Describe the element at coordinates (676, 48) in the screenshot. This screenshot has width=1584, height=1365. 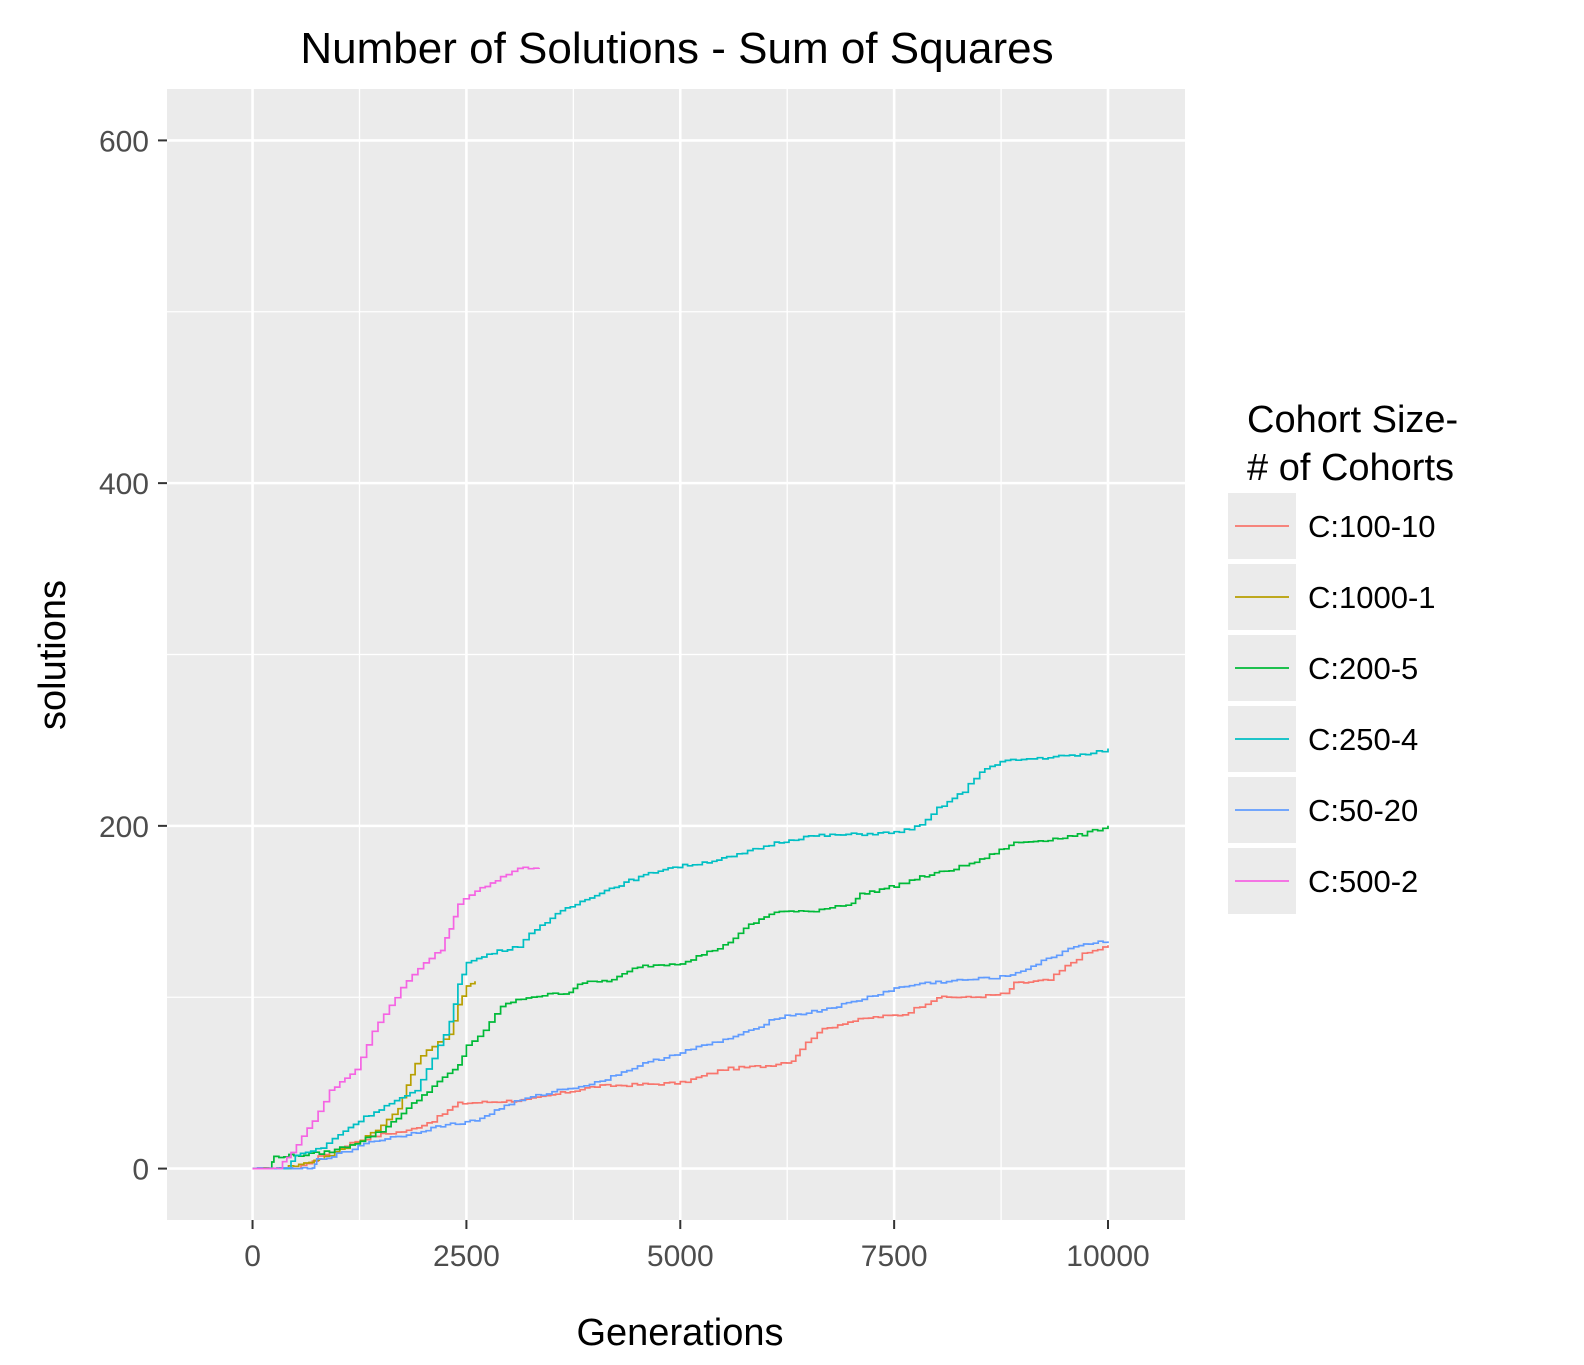
I see `chart-title: Number of Solutions - Sum of Squares` at that location.